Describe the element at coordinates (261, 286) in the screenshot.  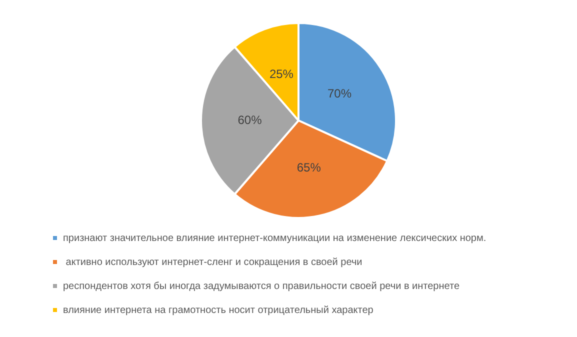
I see `legend-label: респондентов хотя бы иногда задумываются о правильности своей речи в интернете` at that location.